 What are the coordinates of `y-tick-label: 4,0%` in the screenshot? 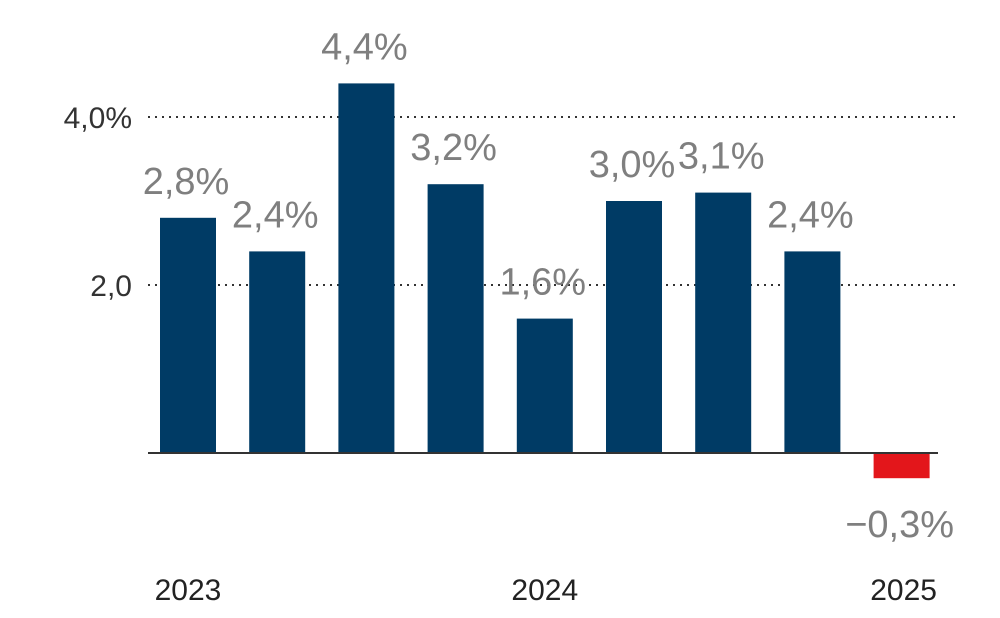 It's located at (98, 118).